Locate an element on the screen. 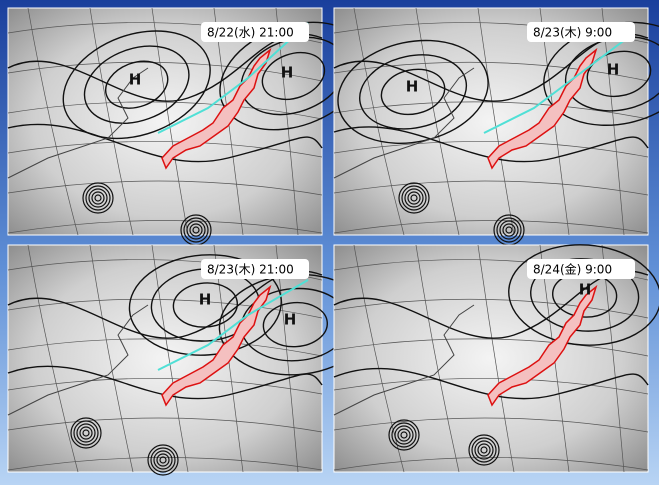 The height and width of the screenshot is (485, 659). time-label: 8/23(木) 21:00 is located at coordinates (250, 270).